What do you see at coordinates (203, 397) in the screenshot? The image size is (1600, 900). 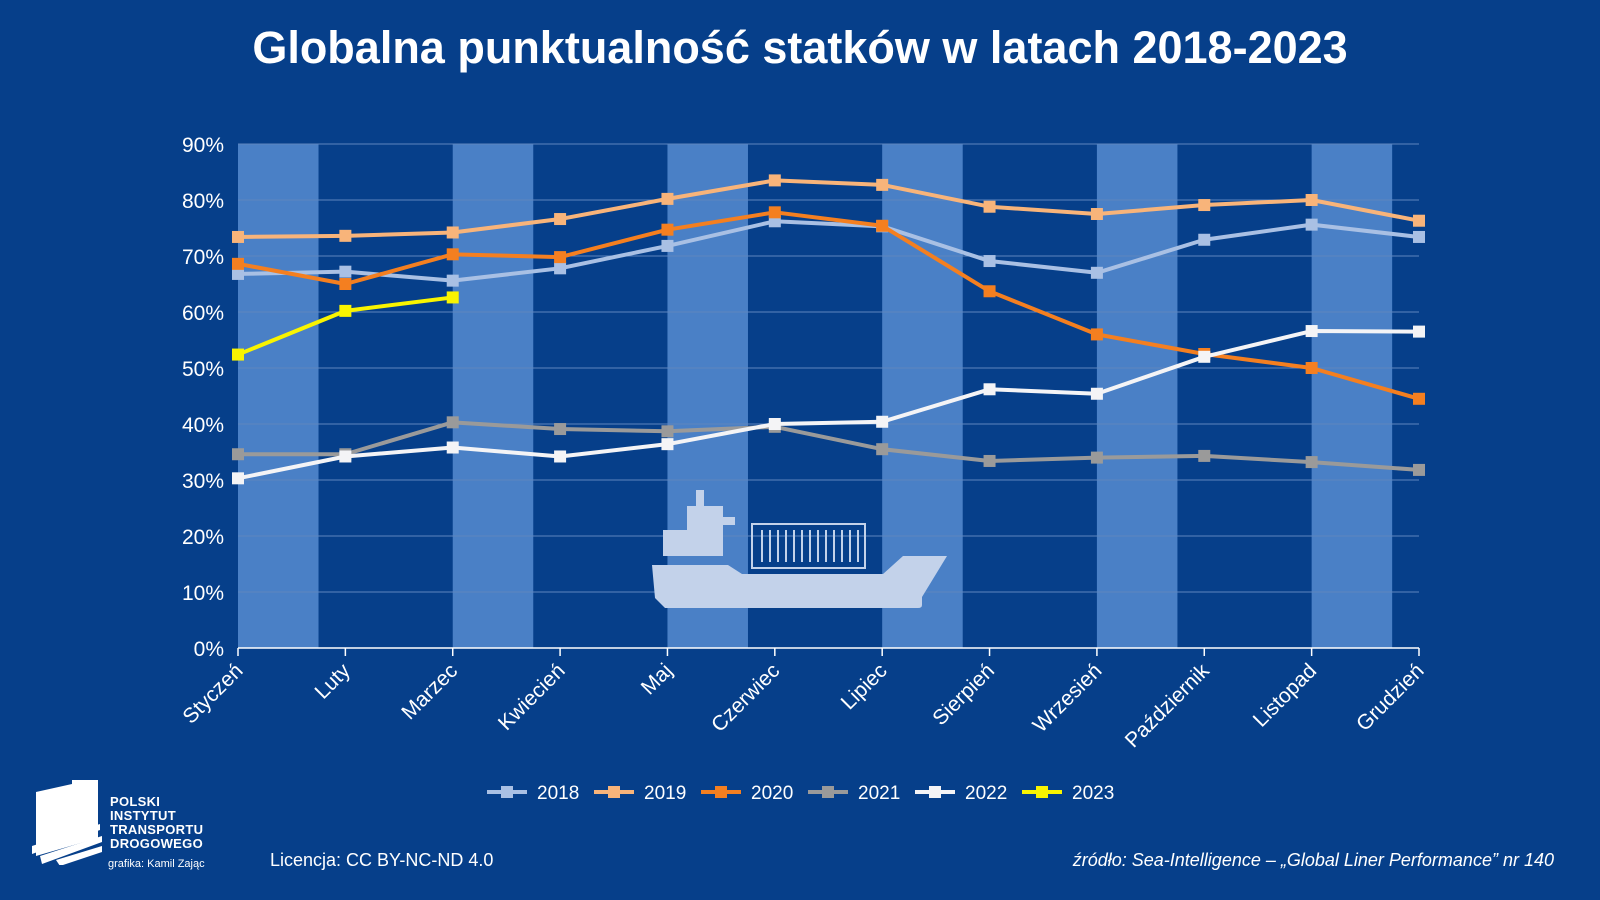 I see `y-axis-tick-labels: 0% 10% 20% 30% 40% 50% 60% 70% 80% 90%` at bounding box center [203, 397].